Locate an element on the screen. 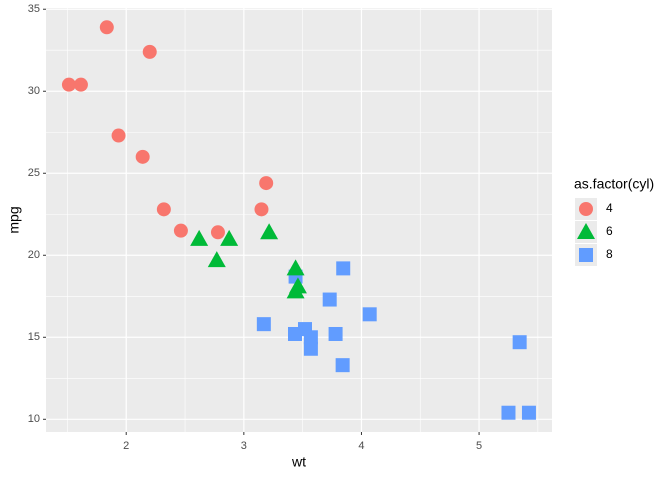 This screenshot has width=672, height=480. y-tick-label: 35 is located at coordinates (34, 9).